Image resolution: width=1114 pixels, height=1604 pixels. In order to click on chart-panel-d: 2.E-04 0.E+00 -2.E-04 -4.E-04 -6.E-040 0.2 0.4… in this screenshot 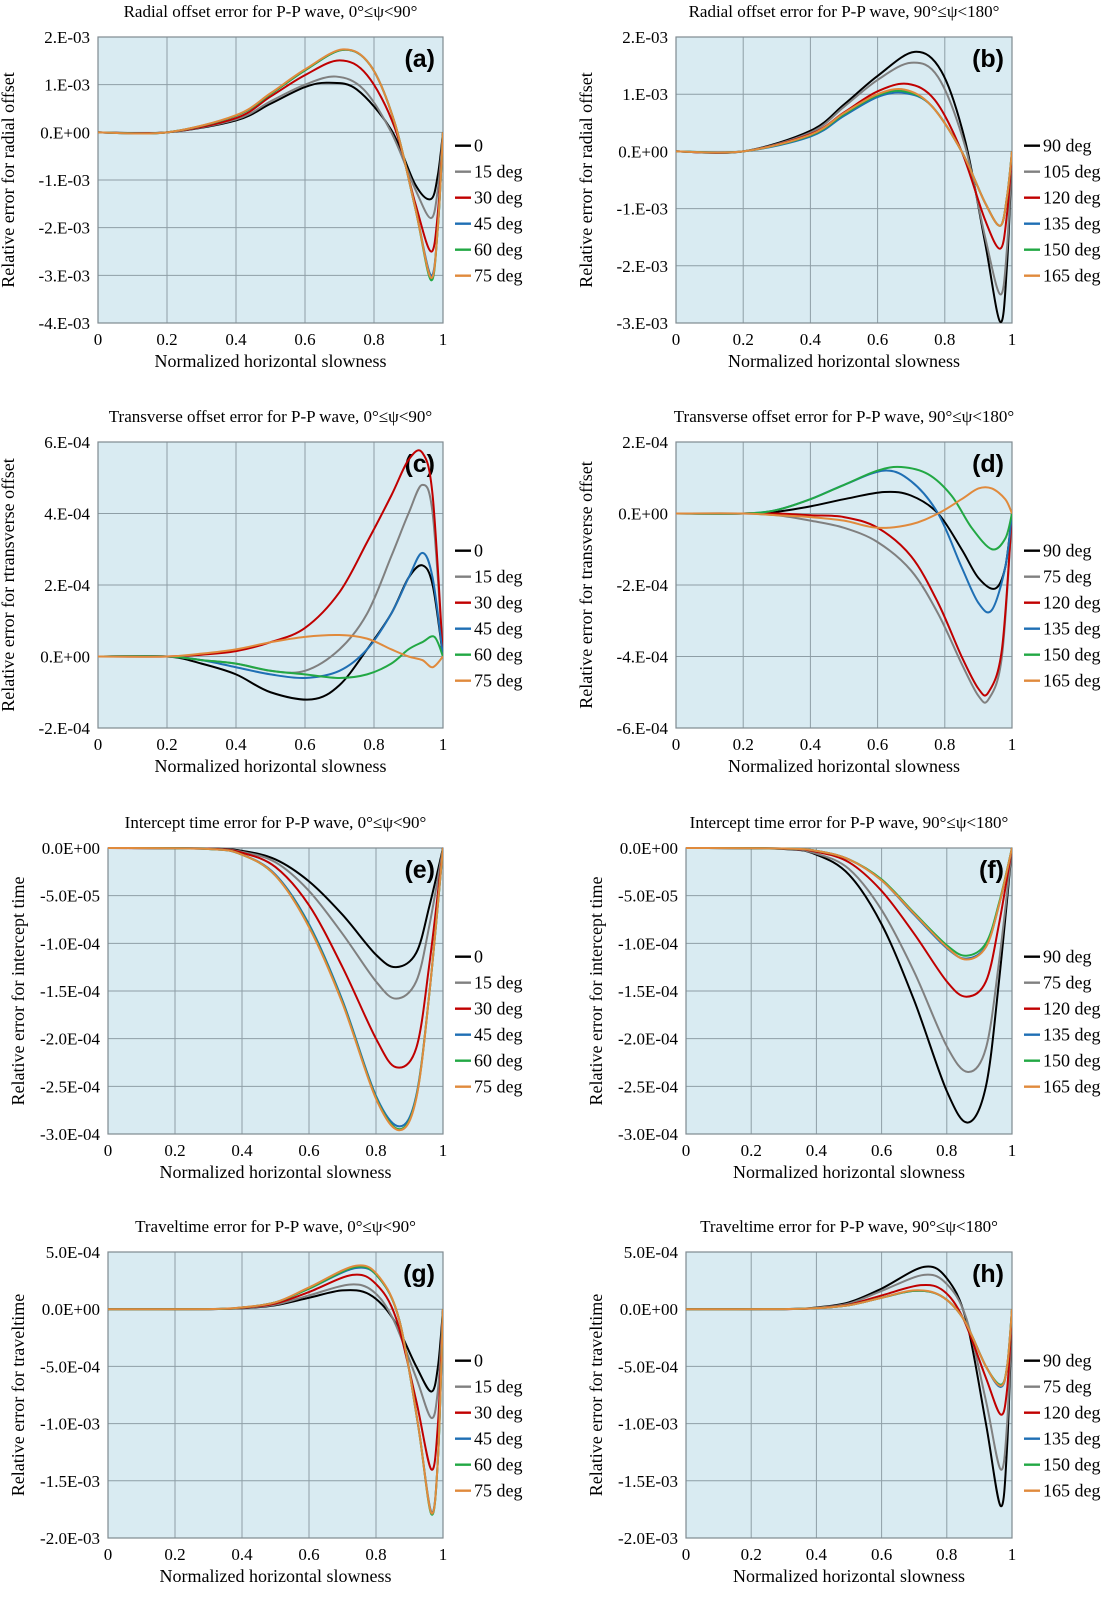, I will do `click(838, 591)`.